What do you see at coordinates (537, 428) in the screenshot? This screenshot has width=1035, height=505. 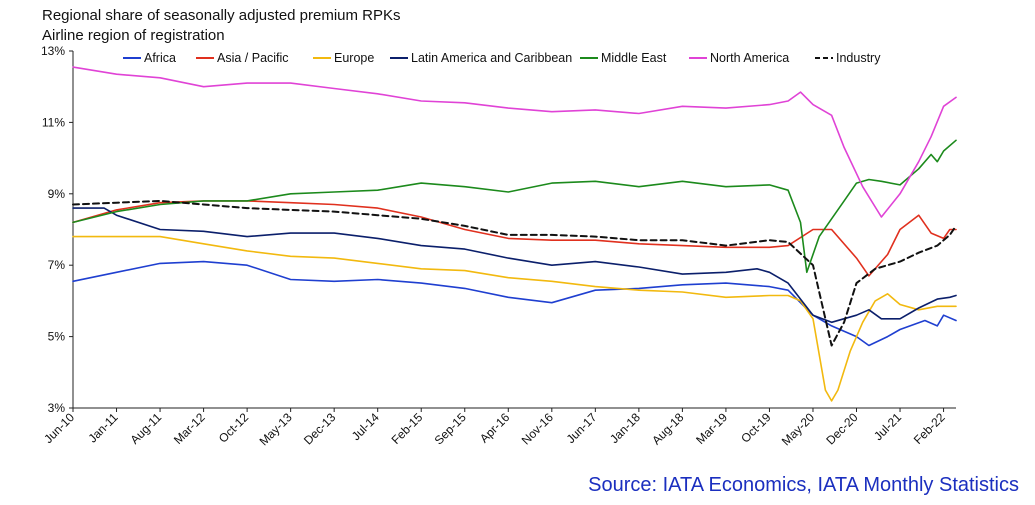 I see `x-tick-label: Nov-16` at bounding box center [537, 428].